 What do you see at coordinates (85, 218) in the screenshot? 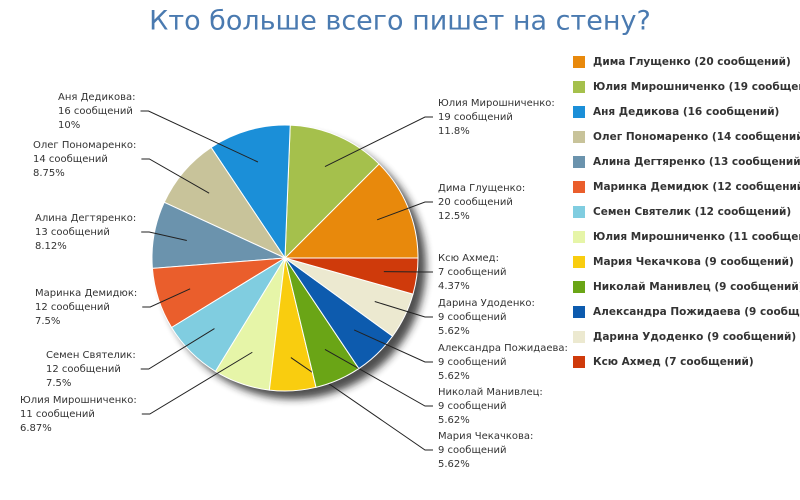
I see `data-label-name: Алина Дегтяренко:` at bounding box center [85, 218].